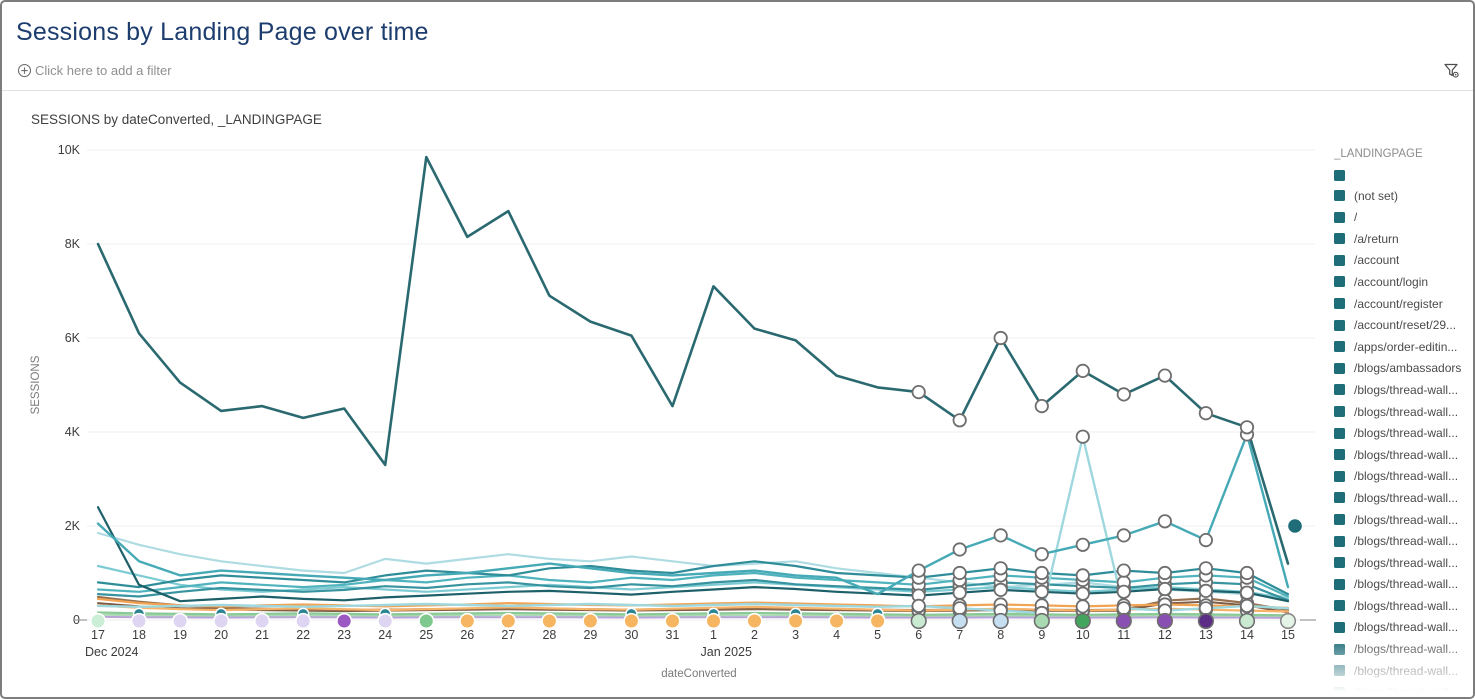  Describe the element at coordinates (590, 635) in the screenshot. I see `svg-text: 29` at that location.